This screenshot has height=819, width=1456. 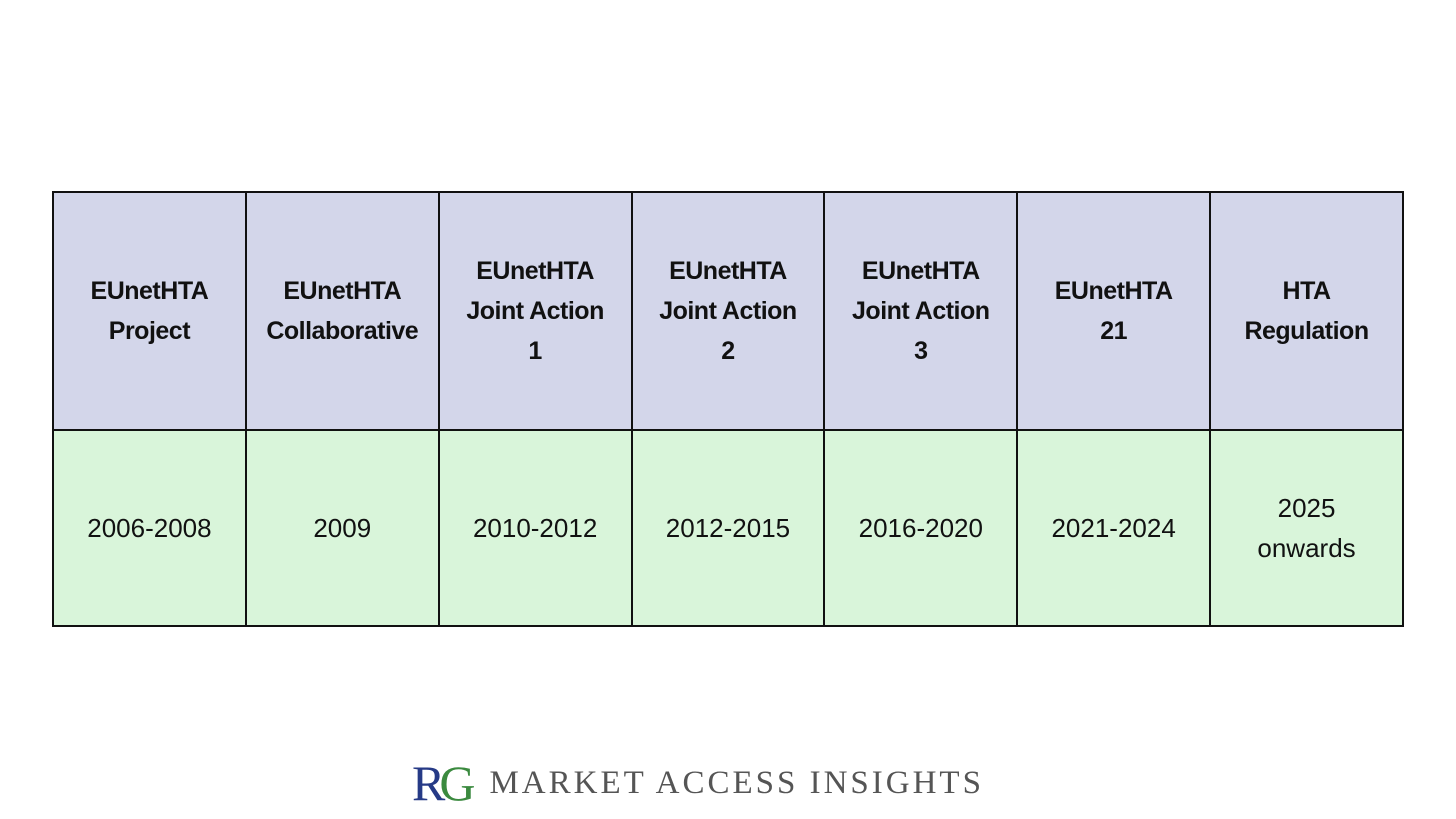 What do you see at coordinates (1114, 311) in the screenshot?
I see `header-cell: EUnetHTA 21` at bounding box center [1114, 311].